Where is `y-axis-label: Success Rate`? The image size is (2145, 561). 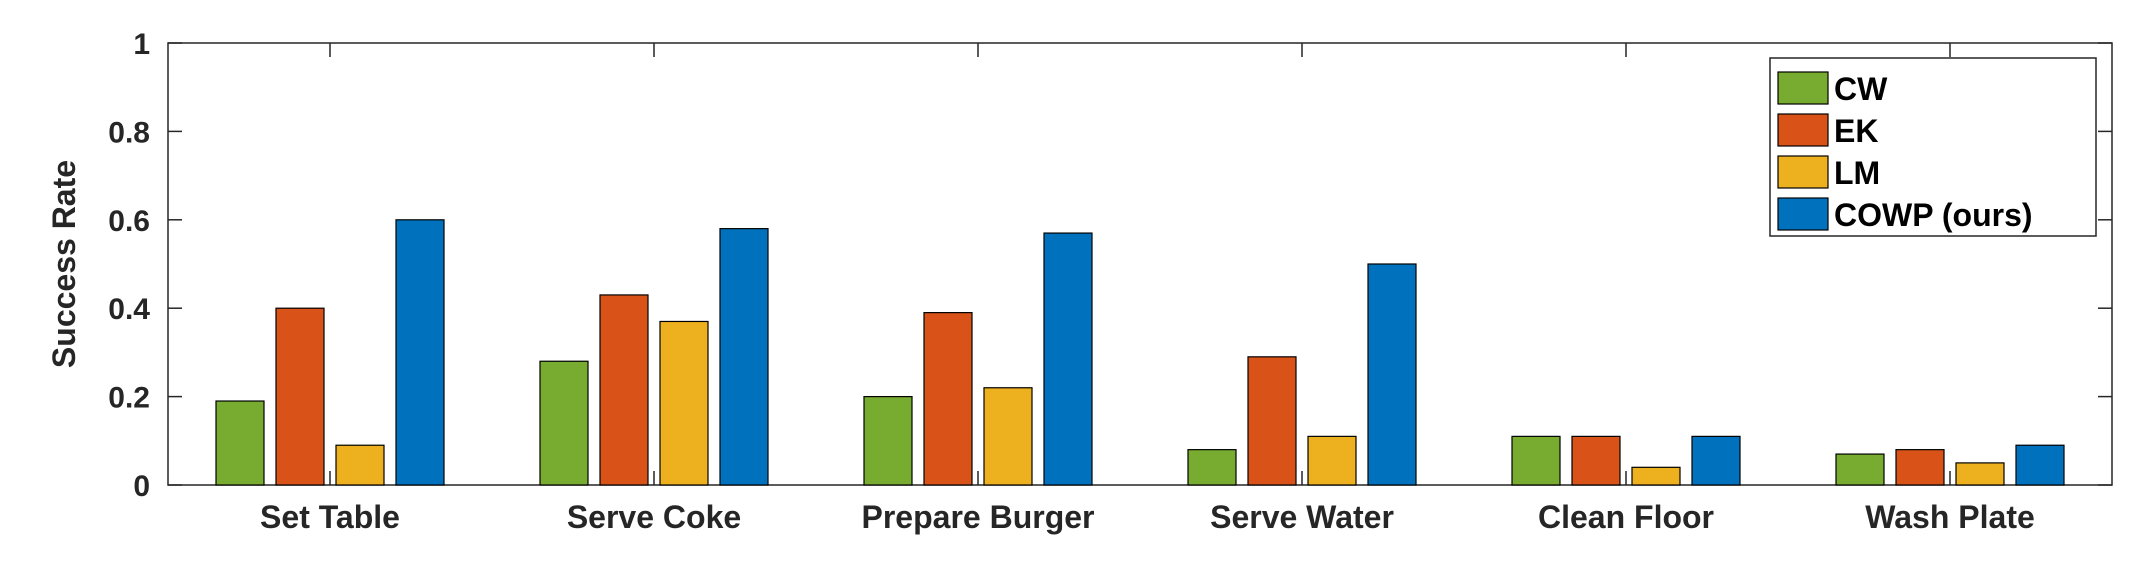 y-axis-label: Success Rate is located at coordinates (64, 264).